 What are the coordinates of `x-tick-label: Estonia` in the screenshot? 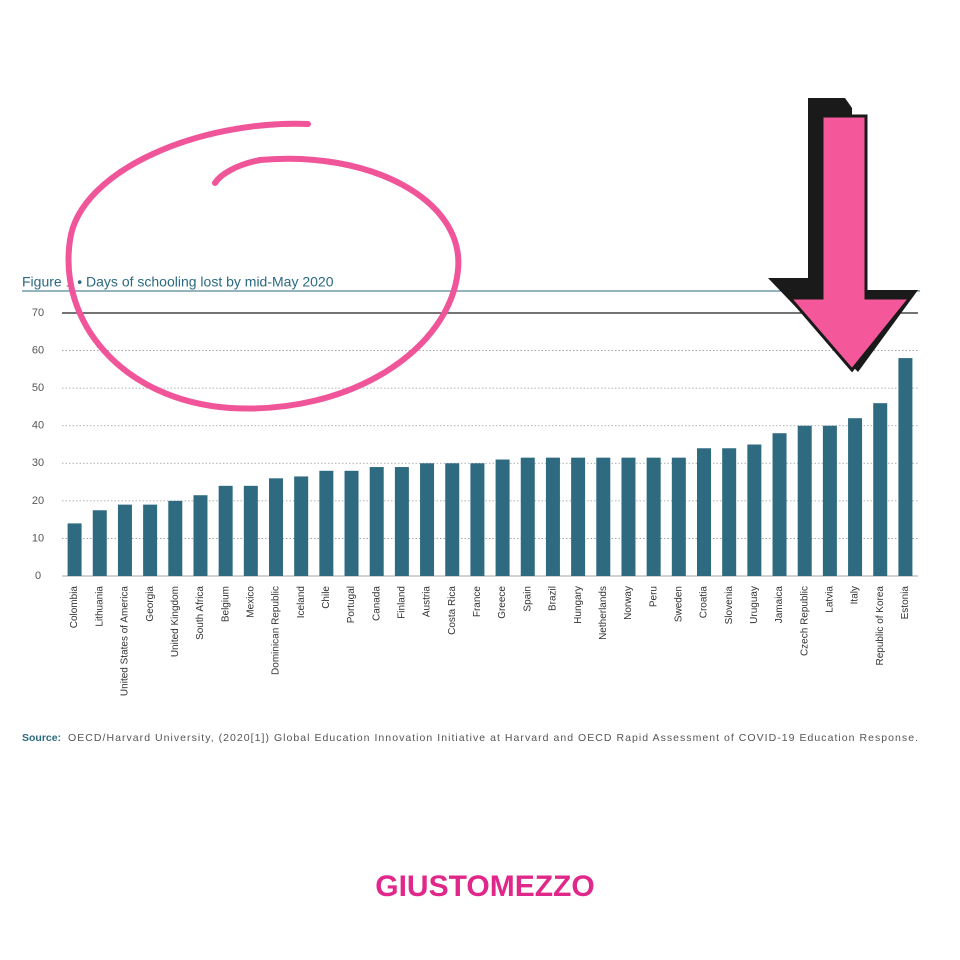 It's located at (905, 603).